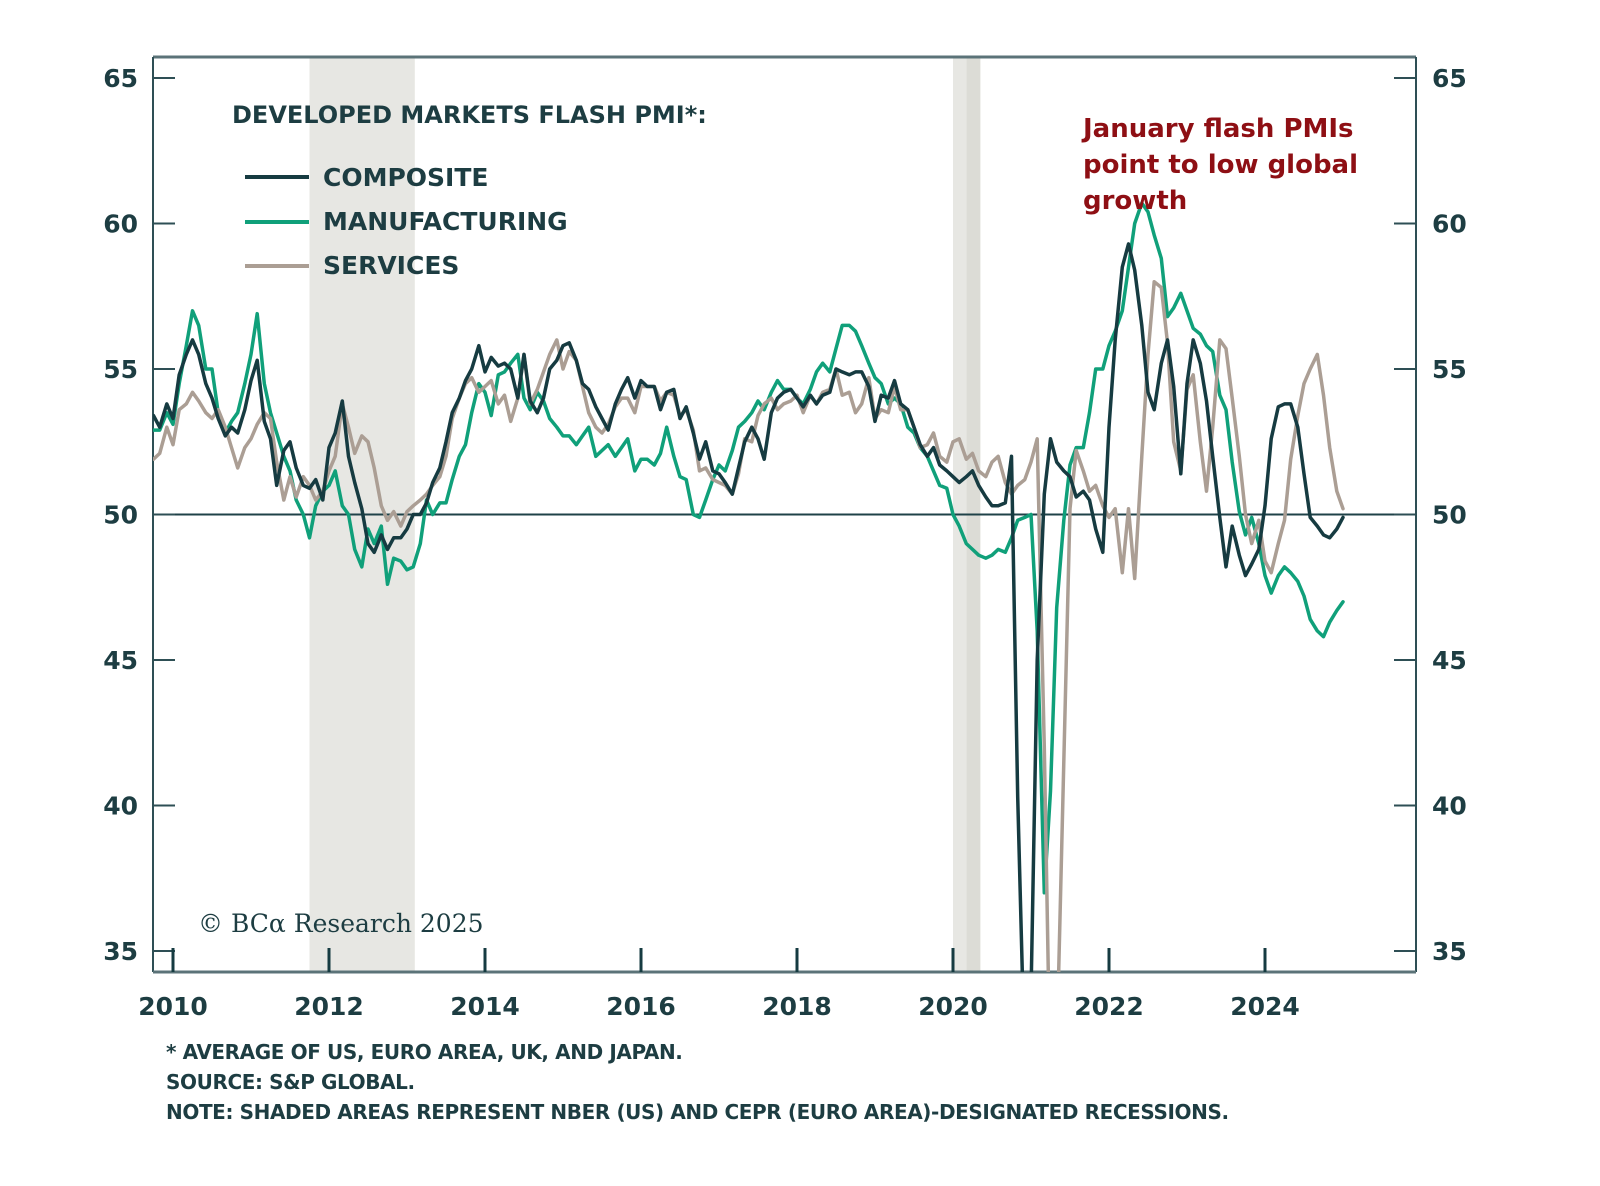  Describe the element at coordinates (1135, 201) in the screenshot. I see `annotation-line-3: growth` at that location.